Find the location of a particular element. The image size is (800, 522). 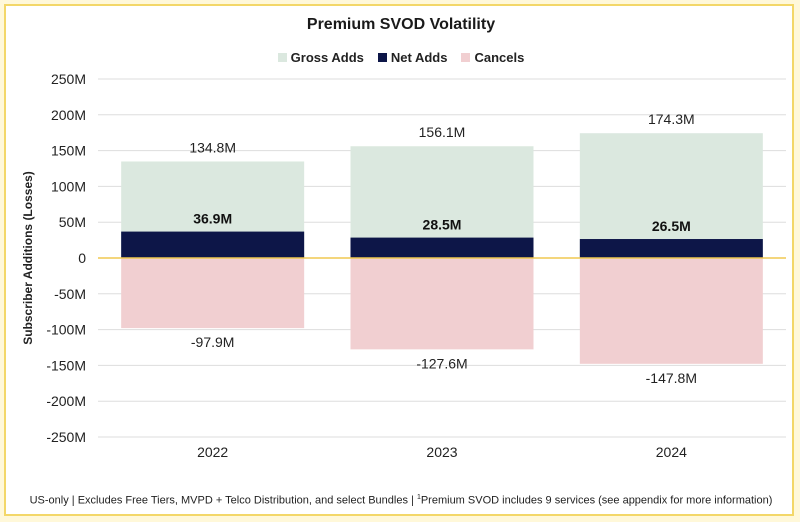

legend-item-net-adds: Net Adds is located at coordinates (412, 57).